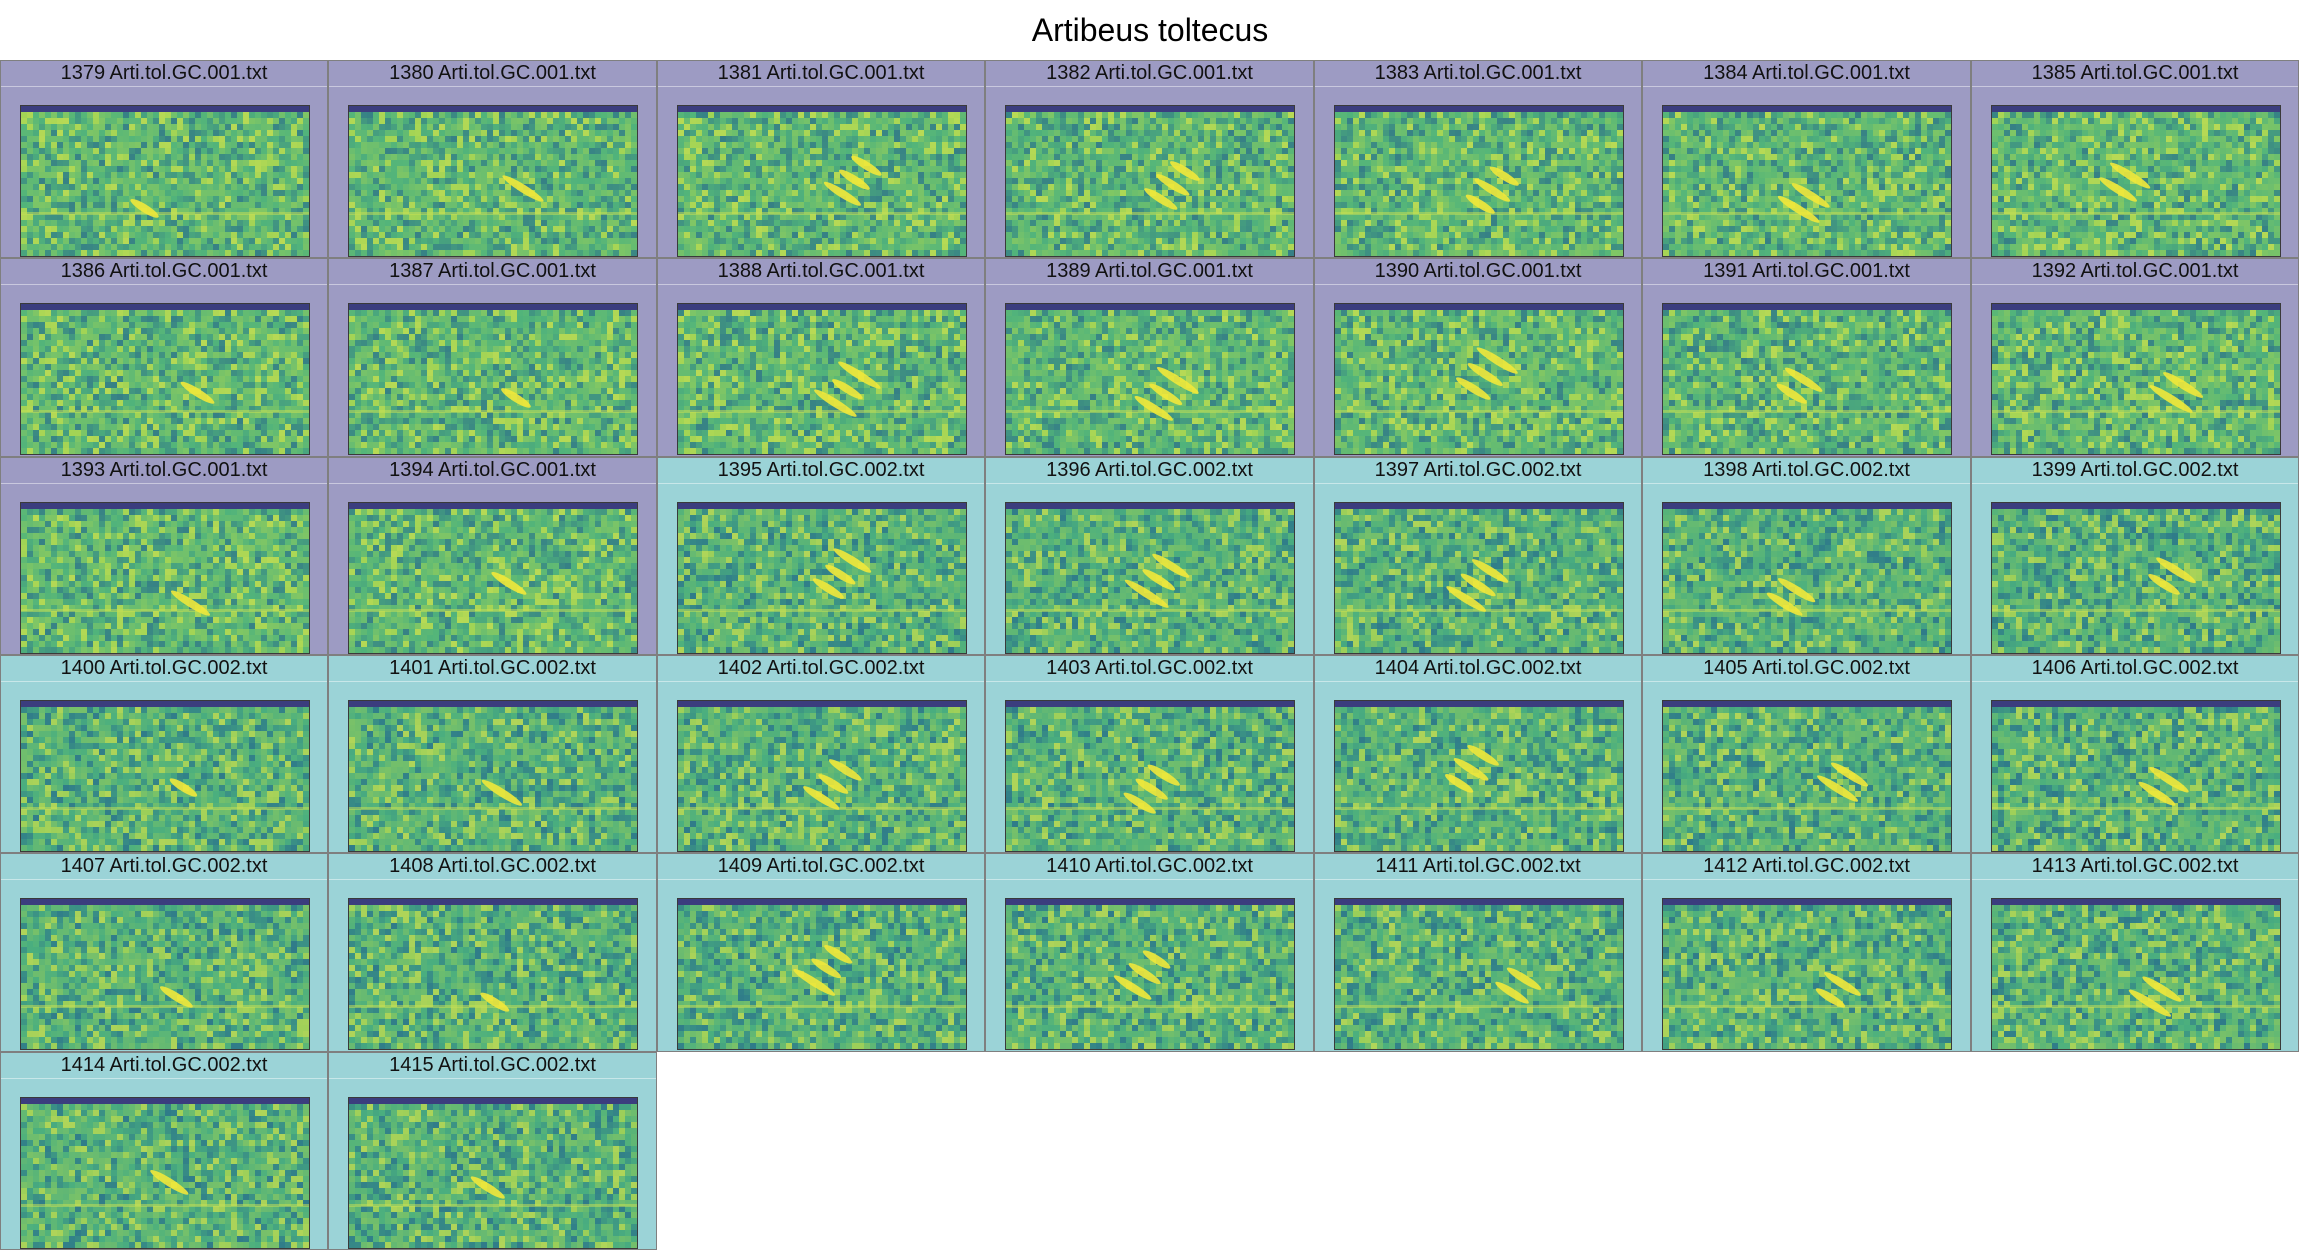  I want to click on spectrogram-panel: 1415 Arti.tol.GC.002.txt, so click(492, 1151).